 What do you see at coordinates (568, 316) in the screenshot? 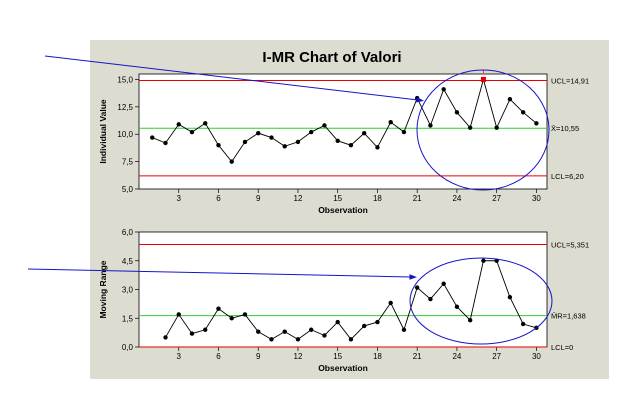
I see `center-label: M̄R=1,638` at bounding box center [568, 316].